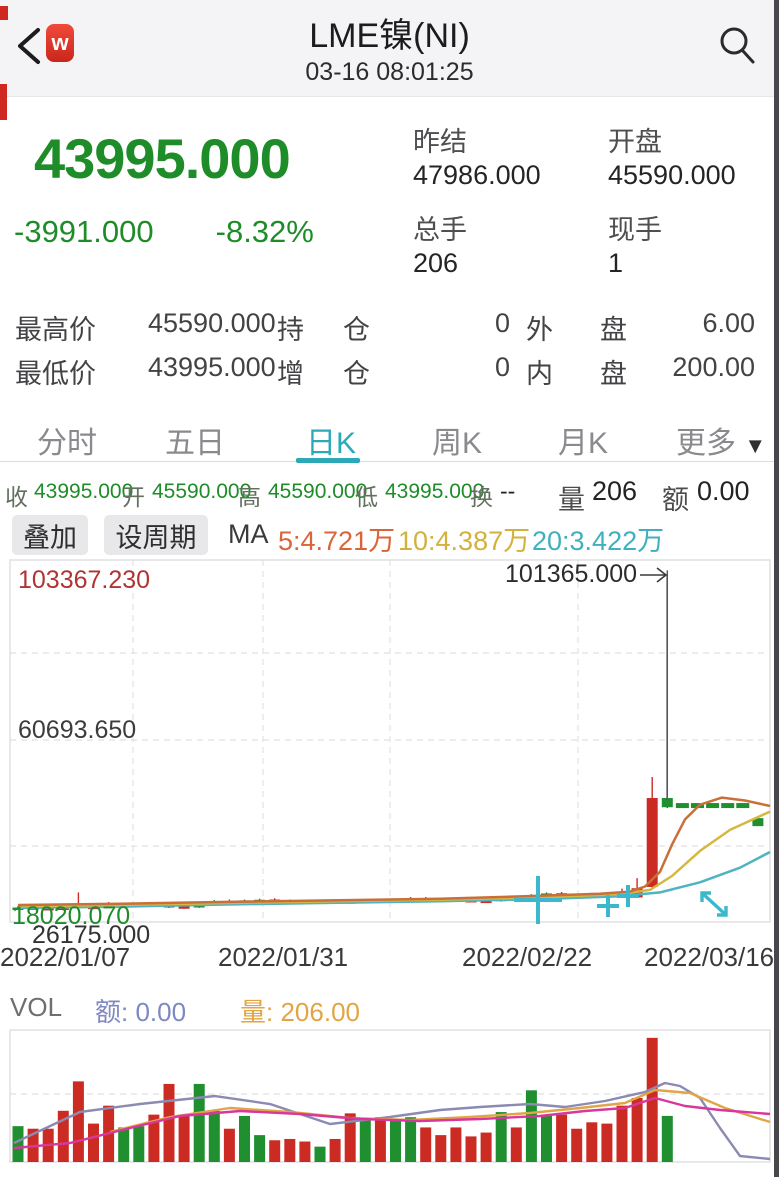  Describe the element at coordinates (440, 230) in the screenshot. I see `field-label-total-lots: 总手` at that location.